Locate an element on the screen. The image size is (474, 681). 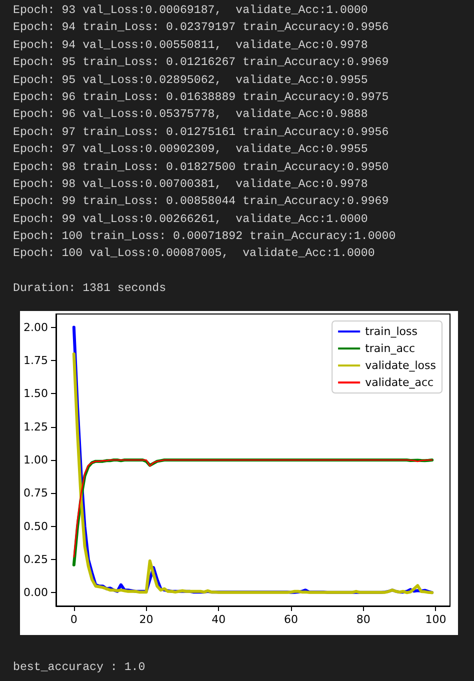
text: Duration: 1381 seconds is located at coordinates (90, 289).